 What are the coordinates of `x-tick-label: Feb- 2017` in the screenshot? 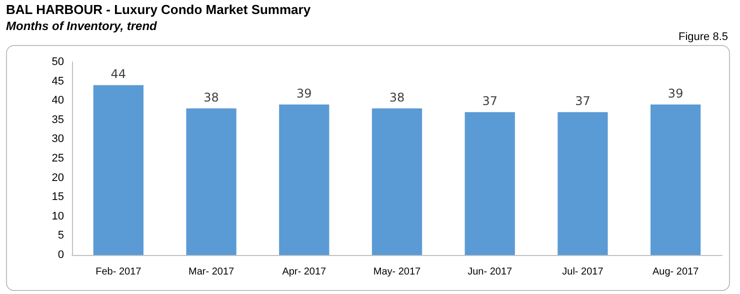 It's located at (119, 272).